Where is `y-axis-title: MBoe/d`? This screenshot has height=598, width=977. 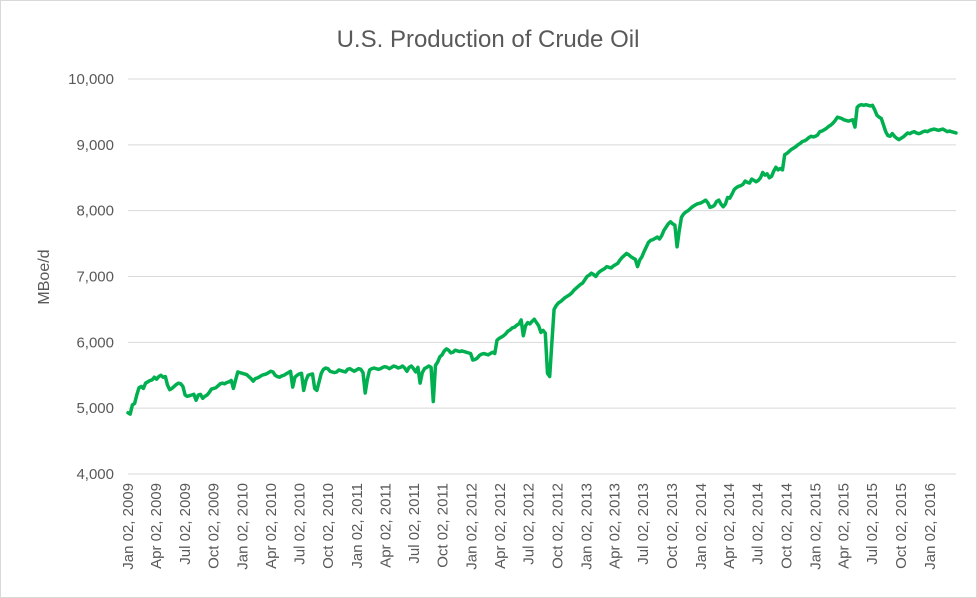
y-axis-title: MBoe/d is located at coordinates (44, 276).